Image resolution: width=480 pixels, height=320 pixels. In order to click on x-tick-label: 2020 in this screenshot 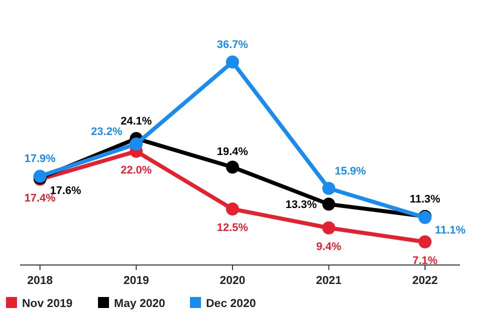, I will do `click(233, 281)`.